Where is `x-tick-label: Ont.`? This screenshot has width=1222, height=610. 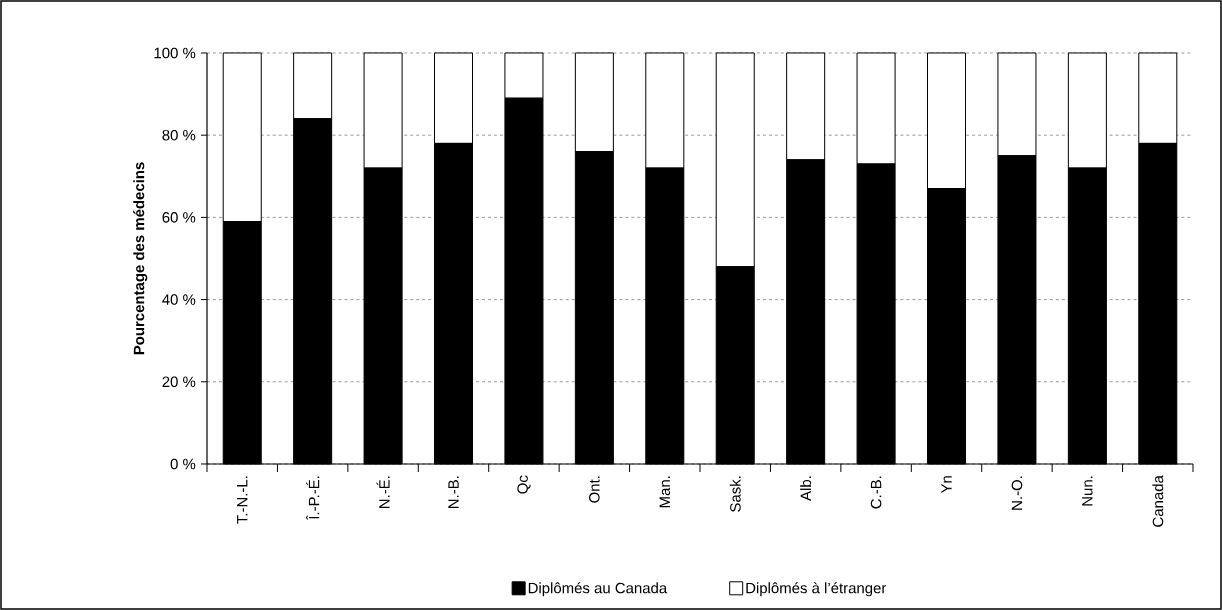 x-tick-label: Ont. is located at coordinates (594, 489).